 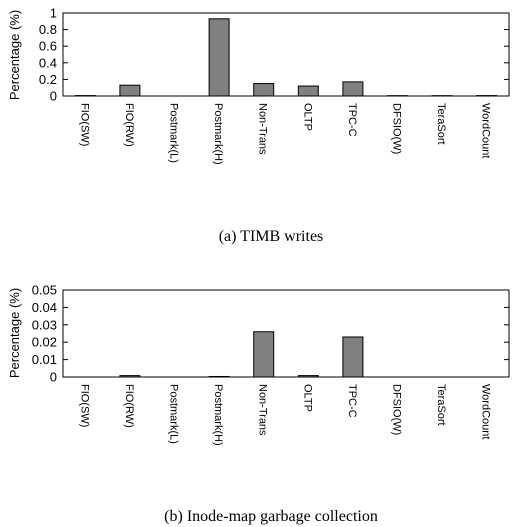 I want to click on y-tick-label: 0.8, so click(x=48, y=29).